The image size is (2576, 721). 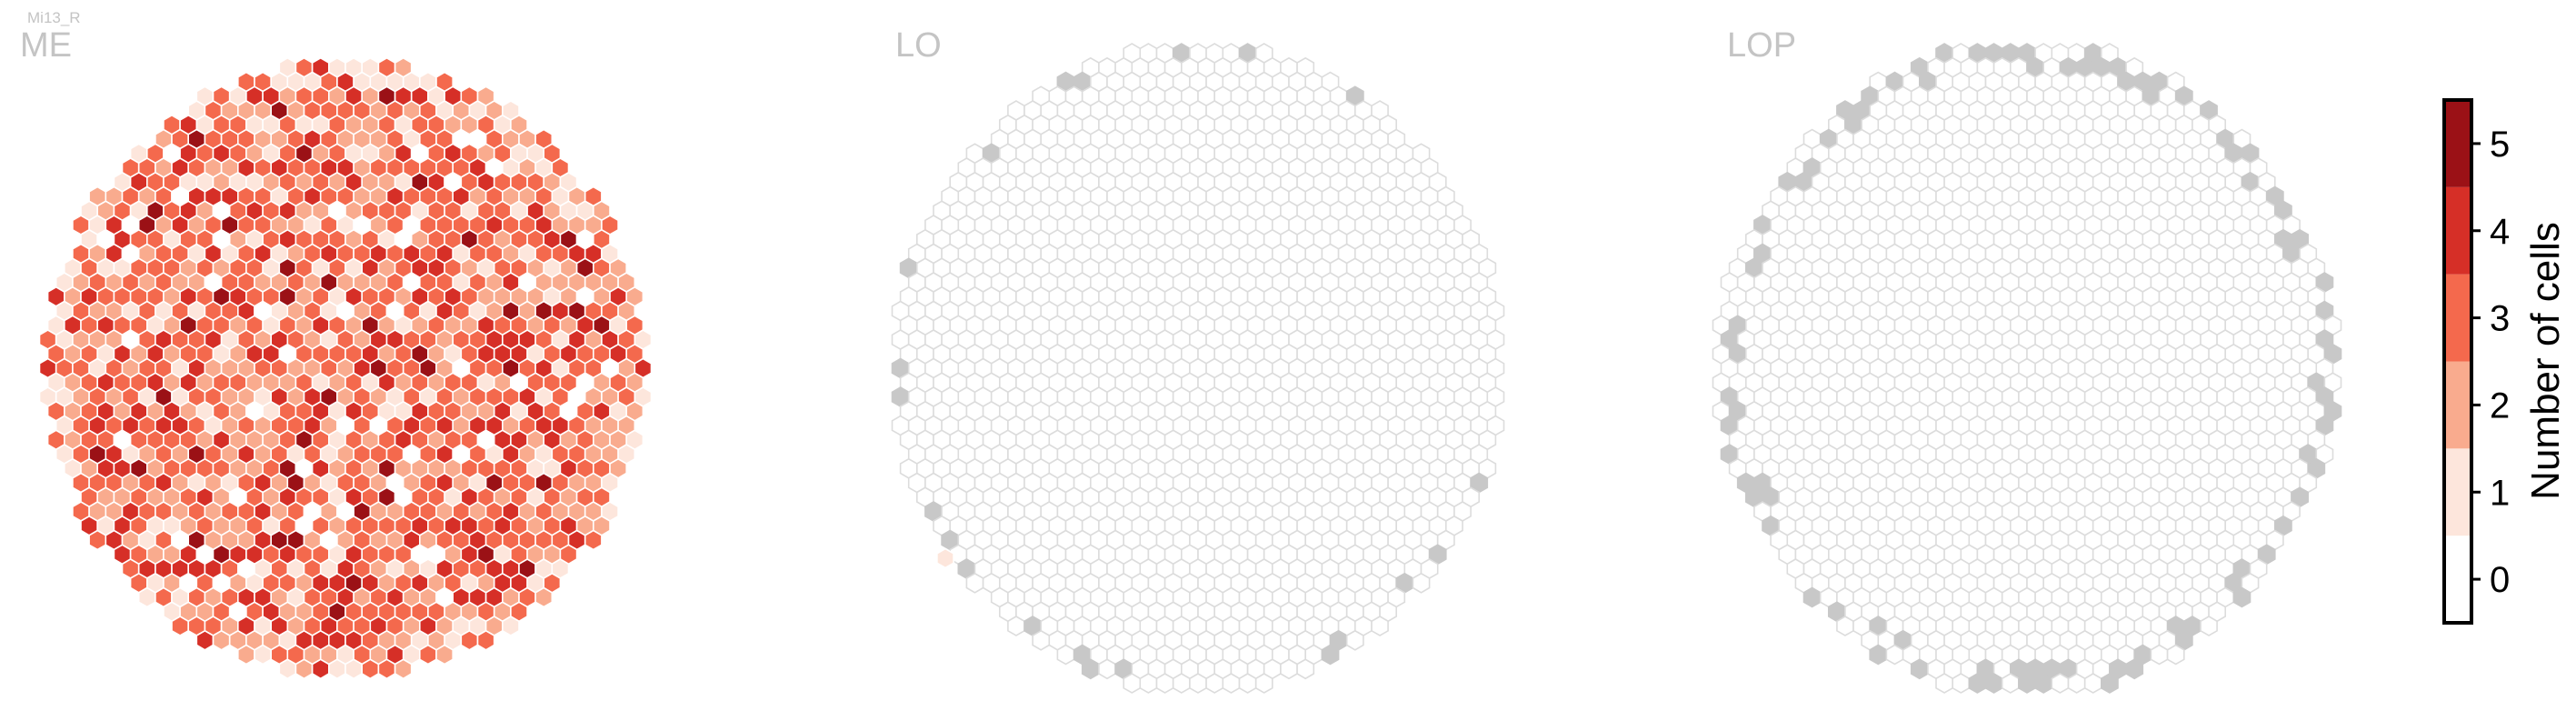 I want to click on colorbar-segments, so click(x=2457, y=361).